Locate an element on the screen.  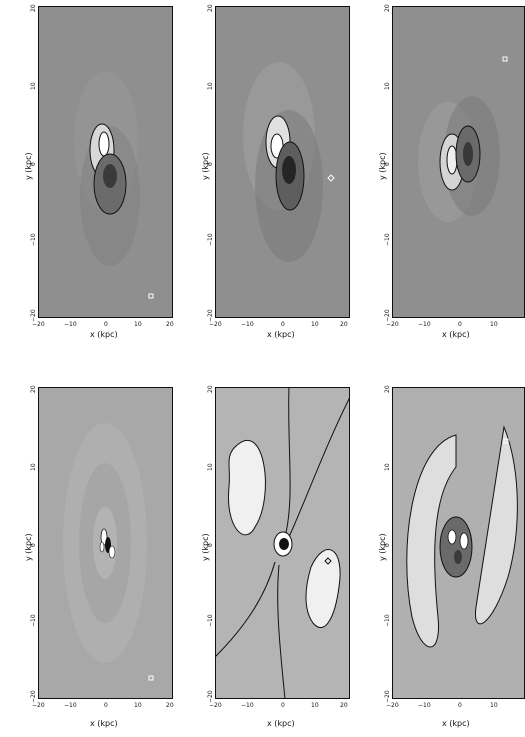
panel-1-map is located at coordinates (105, 162).